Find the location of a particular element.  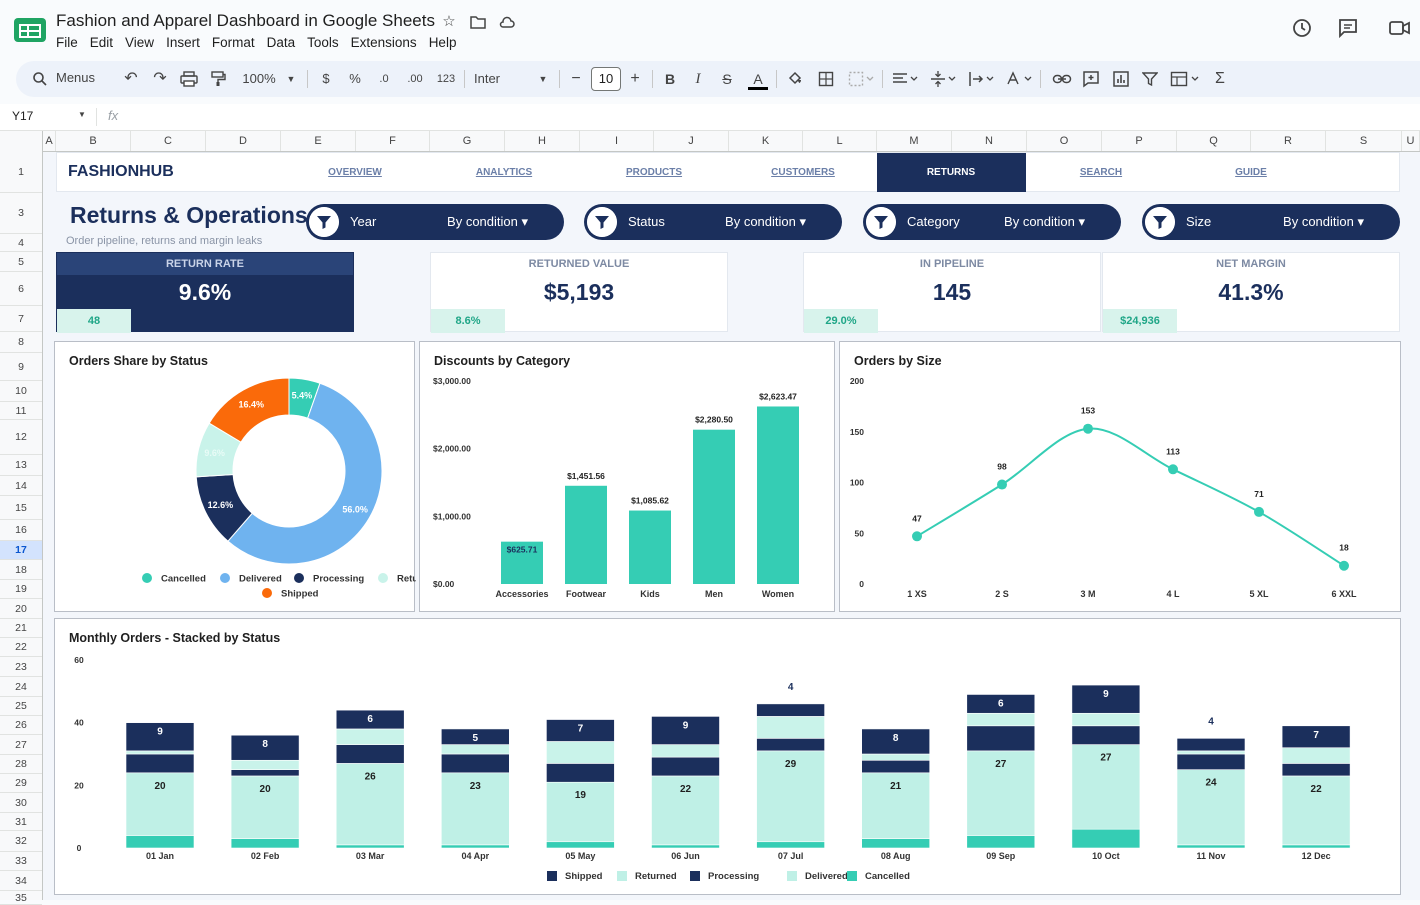

column-header-cell: H is located at coordinates (542, 141).